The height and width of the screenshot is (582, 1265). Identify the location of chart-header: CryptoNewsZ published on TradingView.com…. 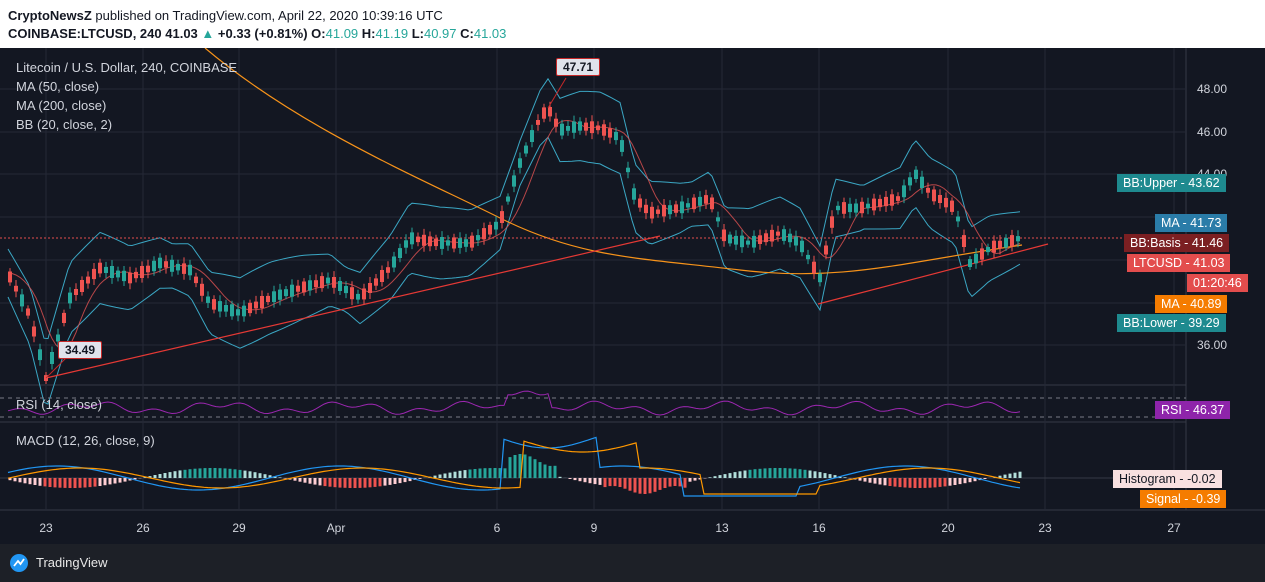
(632, 24).